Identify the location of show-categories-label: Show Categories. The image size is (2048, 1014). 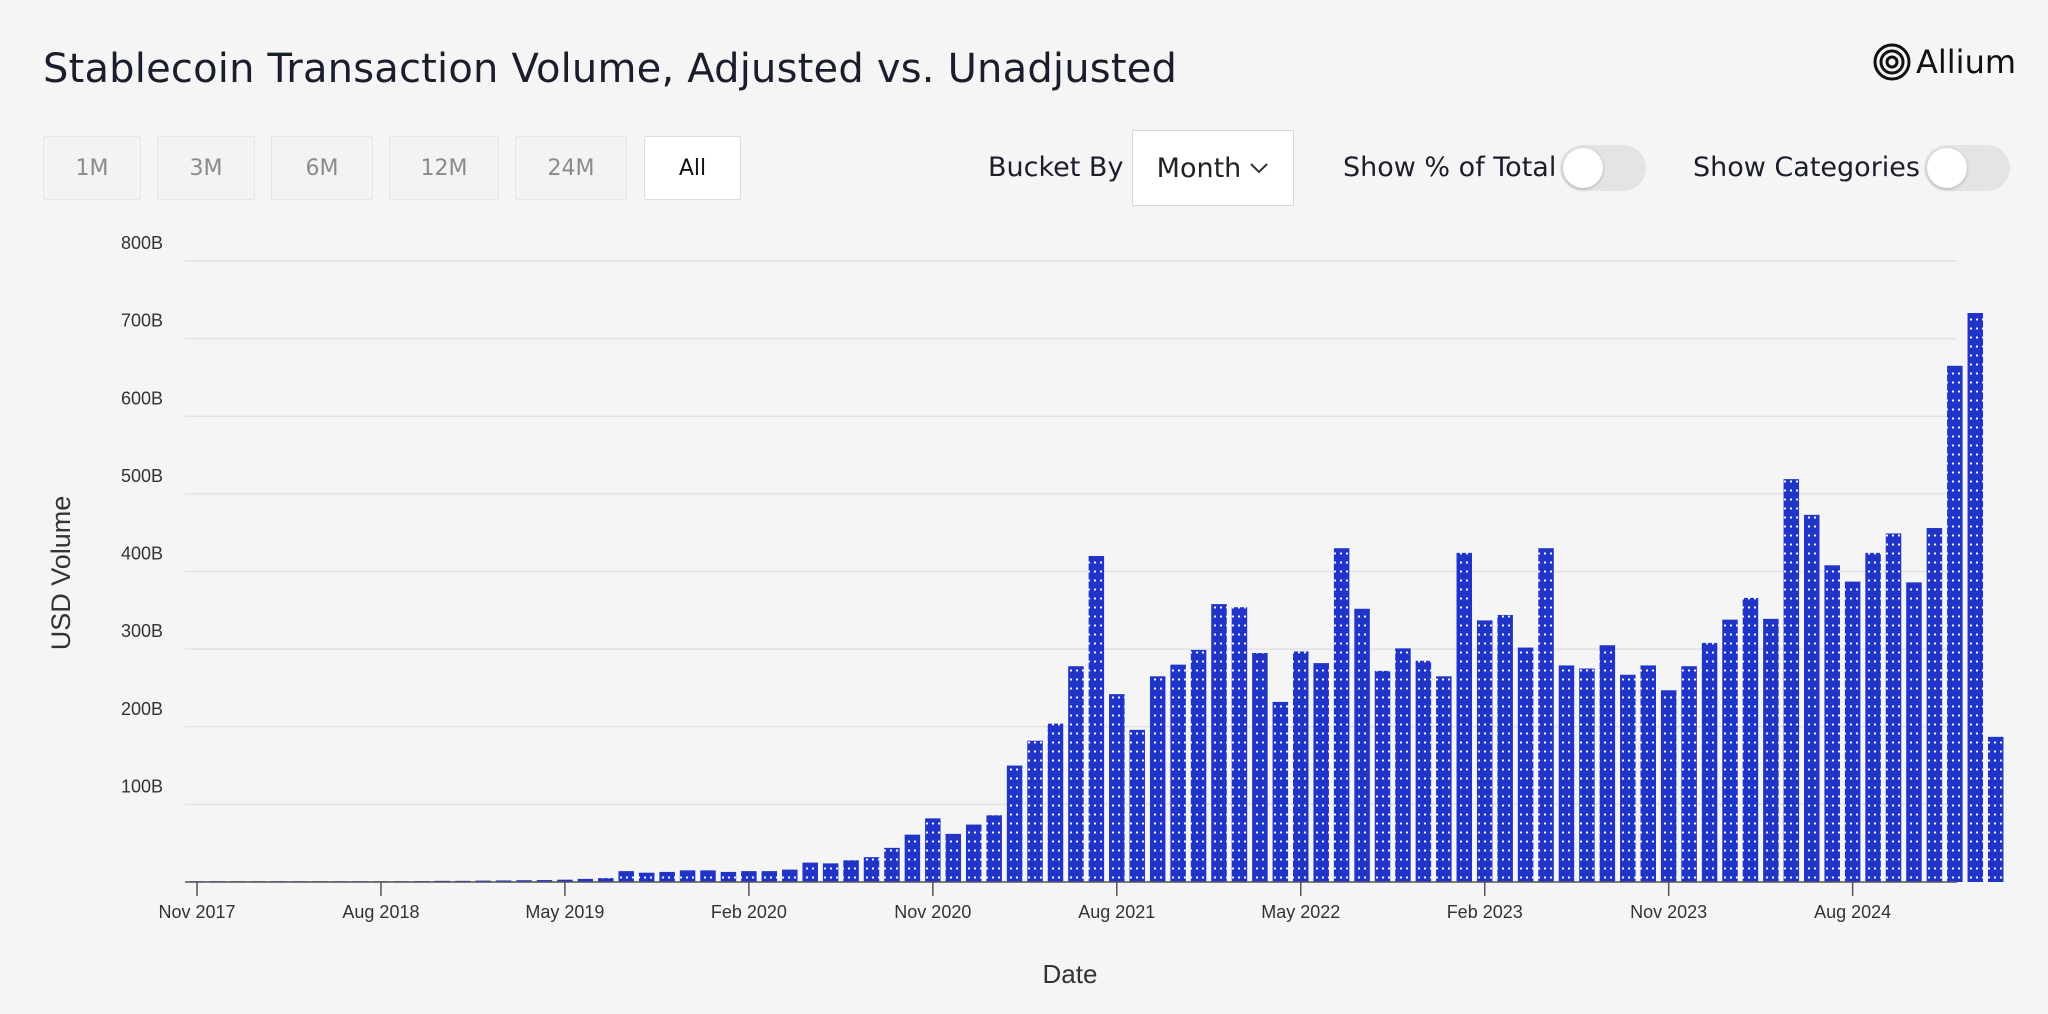
(1806, 167).